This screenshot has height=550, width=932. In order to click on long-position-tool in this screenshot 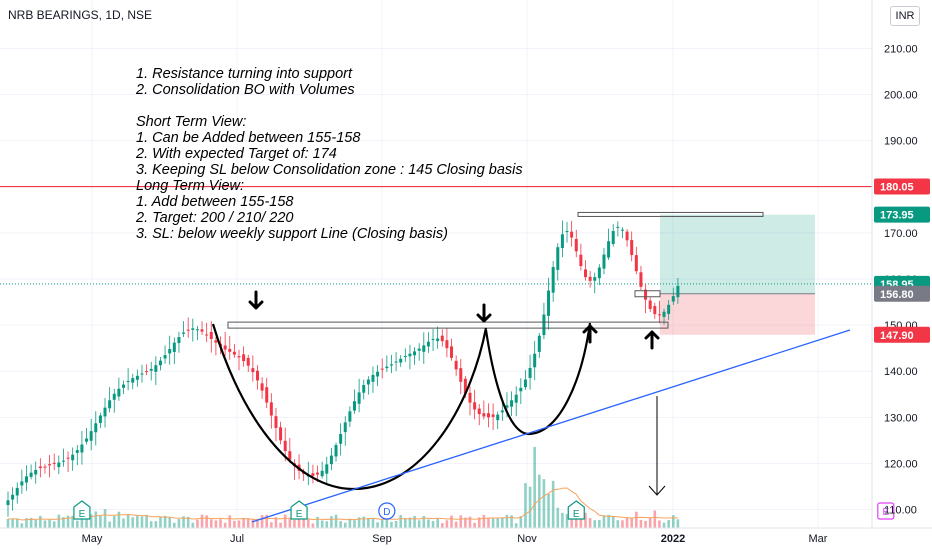, I will do `click(737, 274)`.